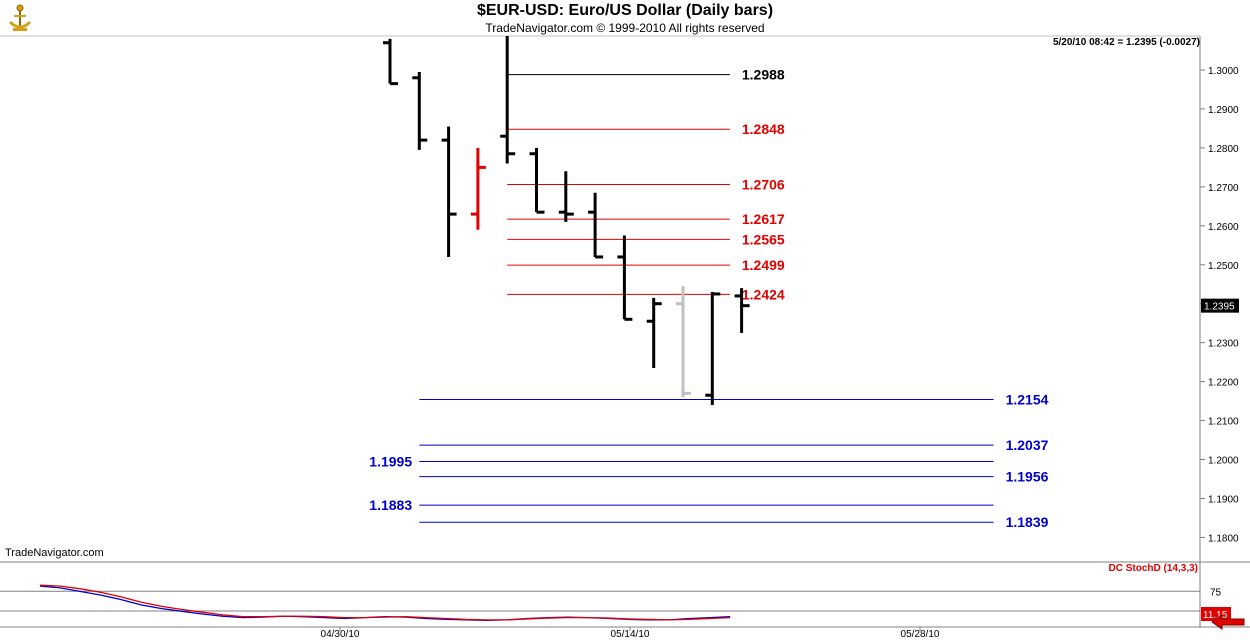 This screenshot has height=643, width=1250. I want to click on level-label: 1.1995, so click(390, 461).